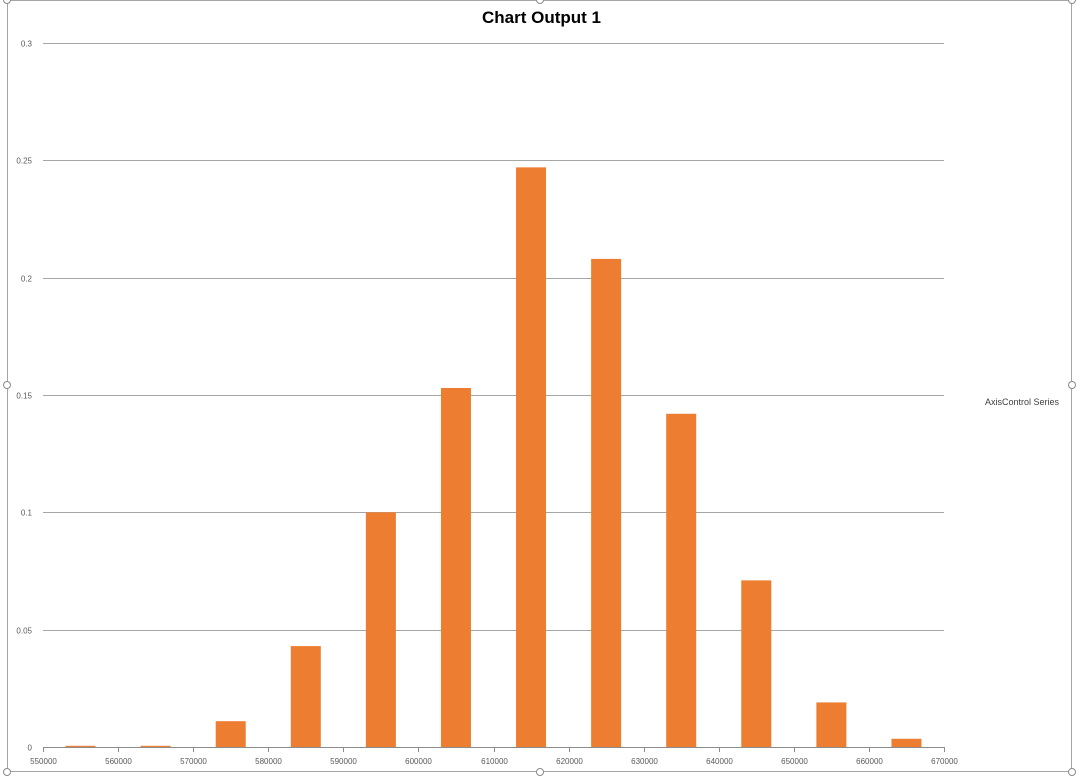 Image resolution: width=1083 pixels, height=776 pixels. Describe the element at coordinates (644, 761) in the screenshot. I see `x-tick-label: 630000` at that location.